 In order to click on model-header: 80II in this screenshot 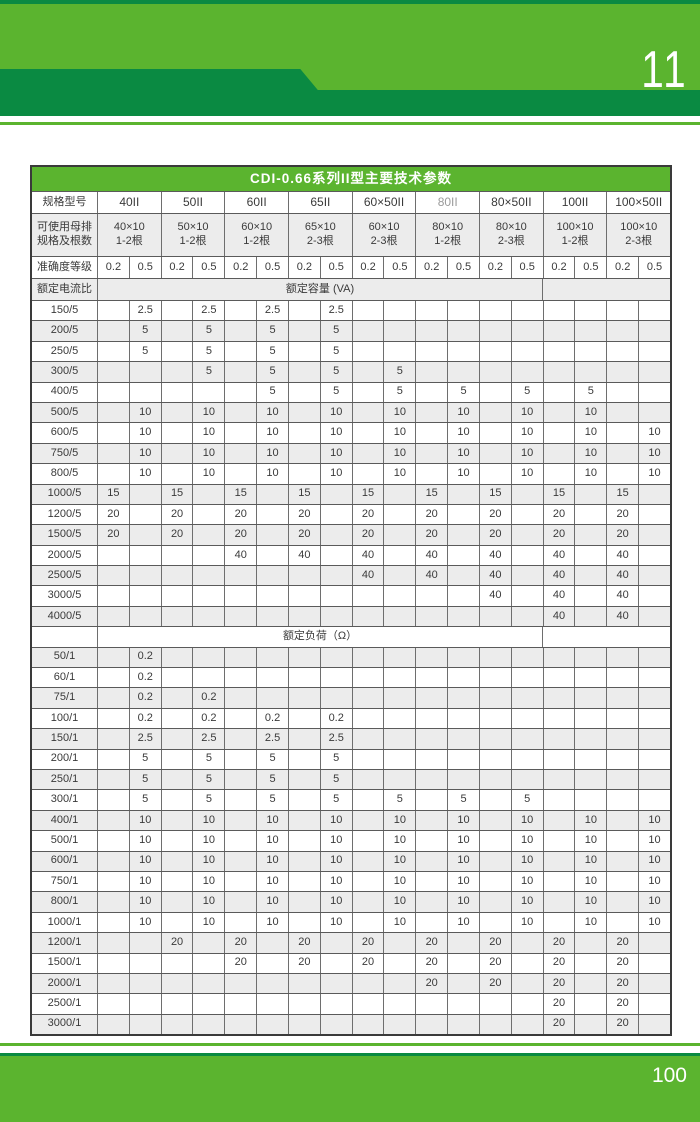, I will do `click(447, 202)`.